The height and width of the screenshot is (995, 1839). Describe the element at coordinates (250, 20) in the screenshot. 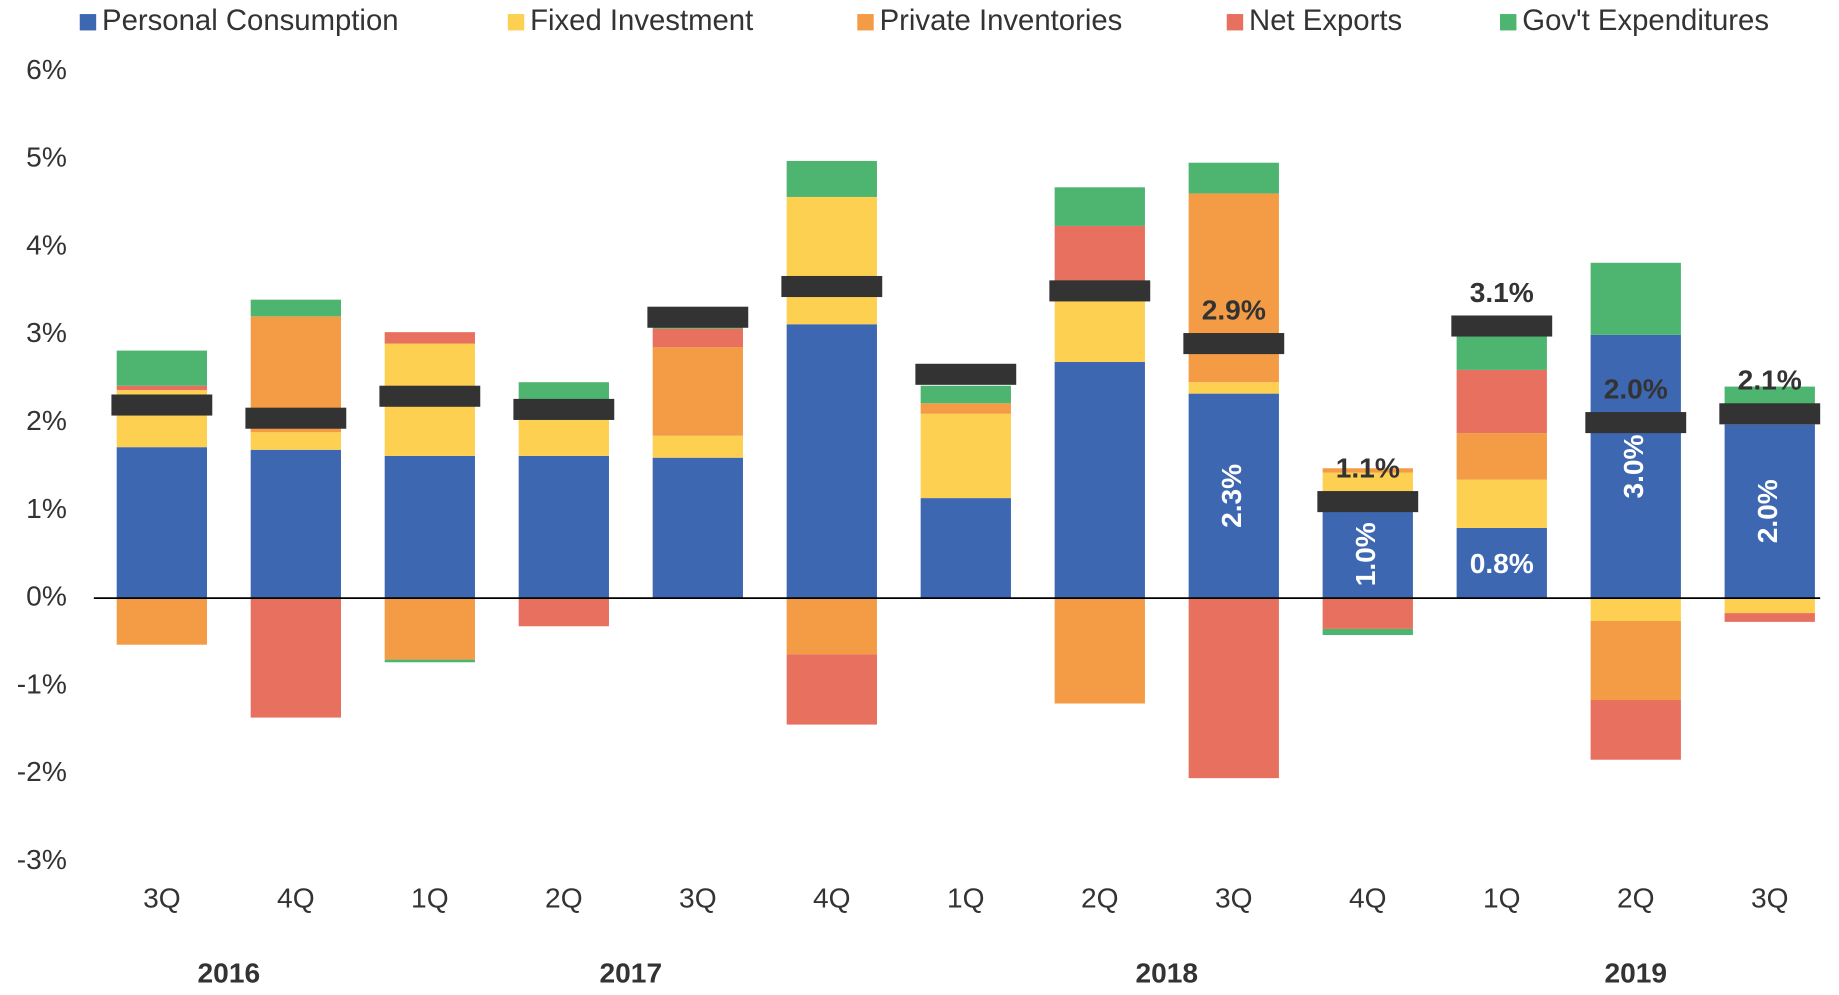

I see `legend-label: Personal Consumption` at that location.